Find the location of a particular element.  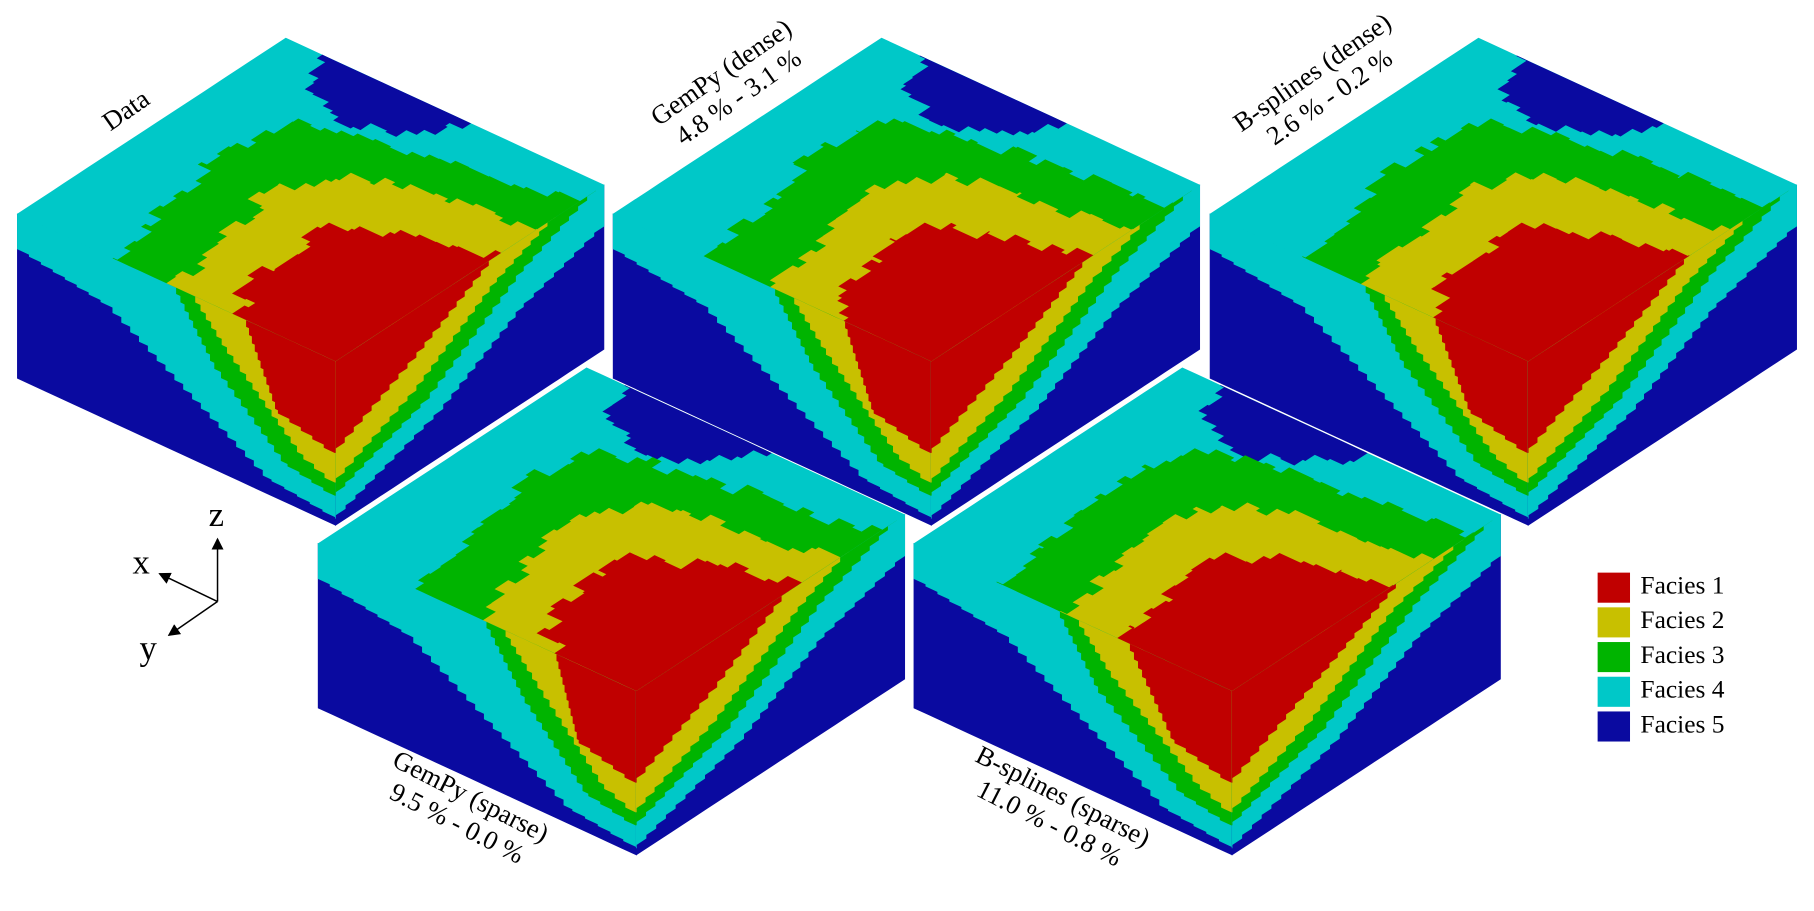

legend-label: Facies 4 is located at coordinates (1682, 689).